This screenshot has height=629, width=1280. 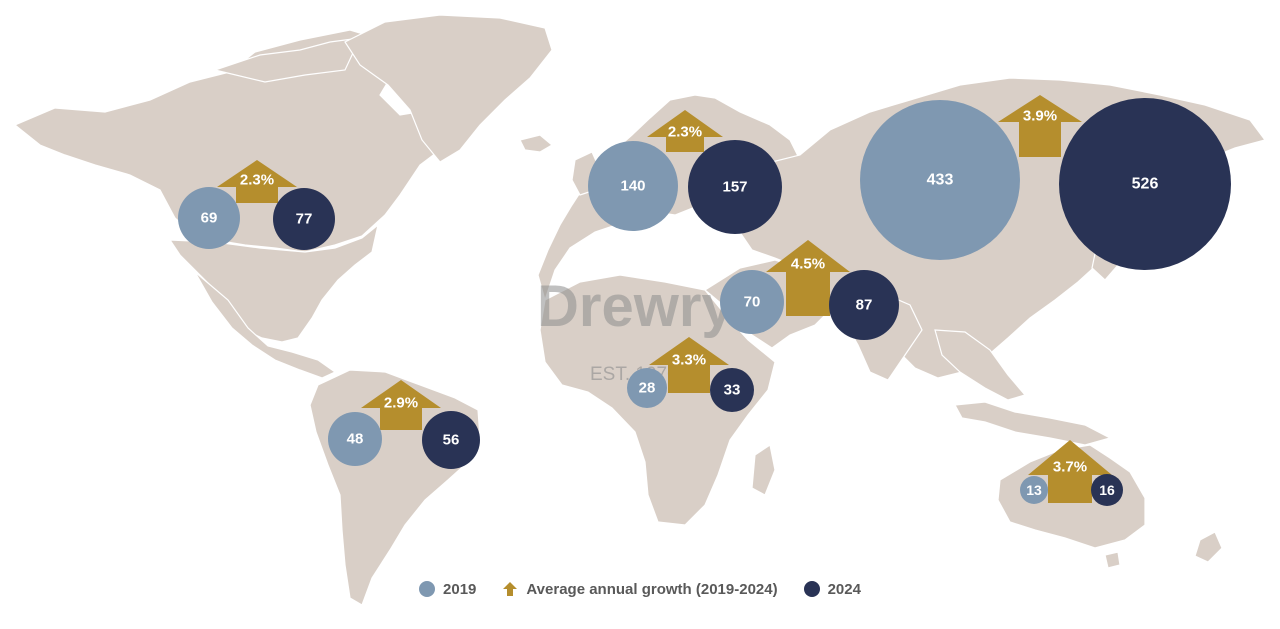 I want to click on svg-text: 3.7%, so click(x=1070, y=467).